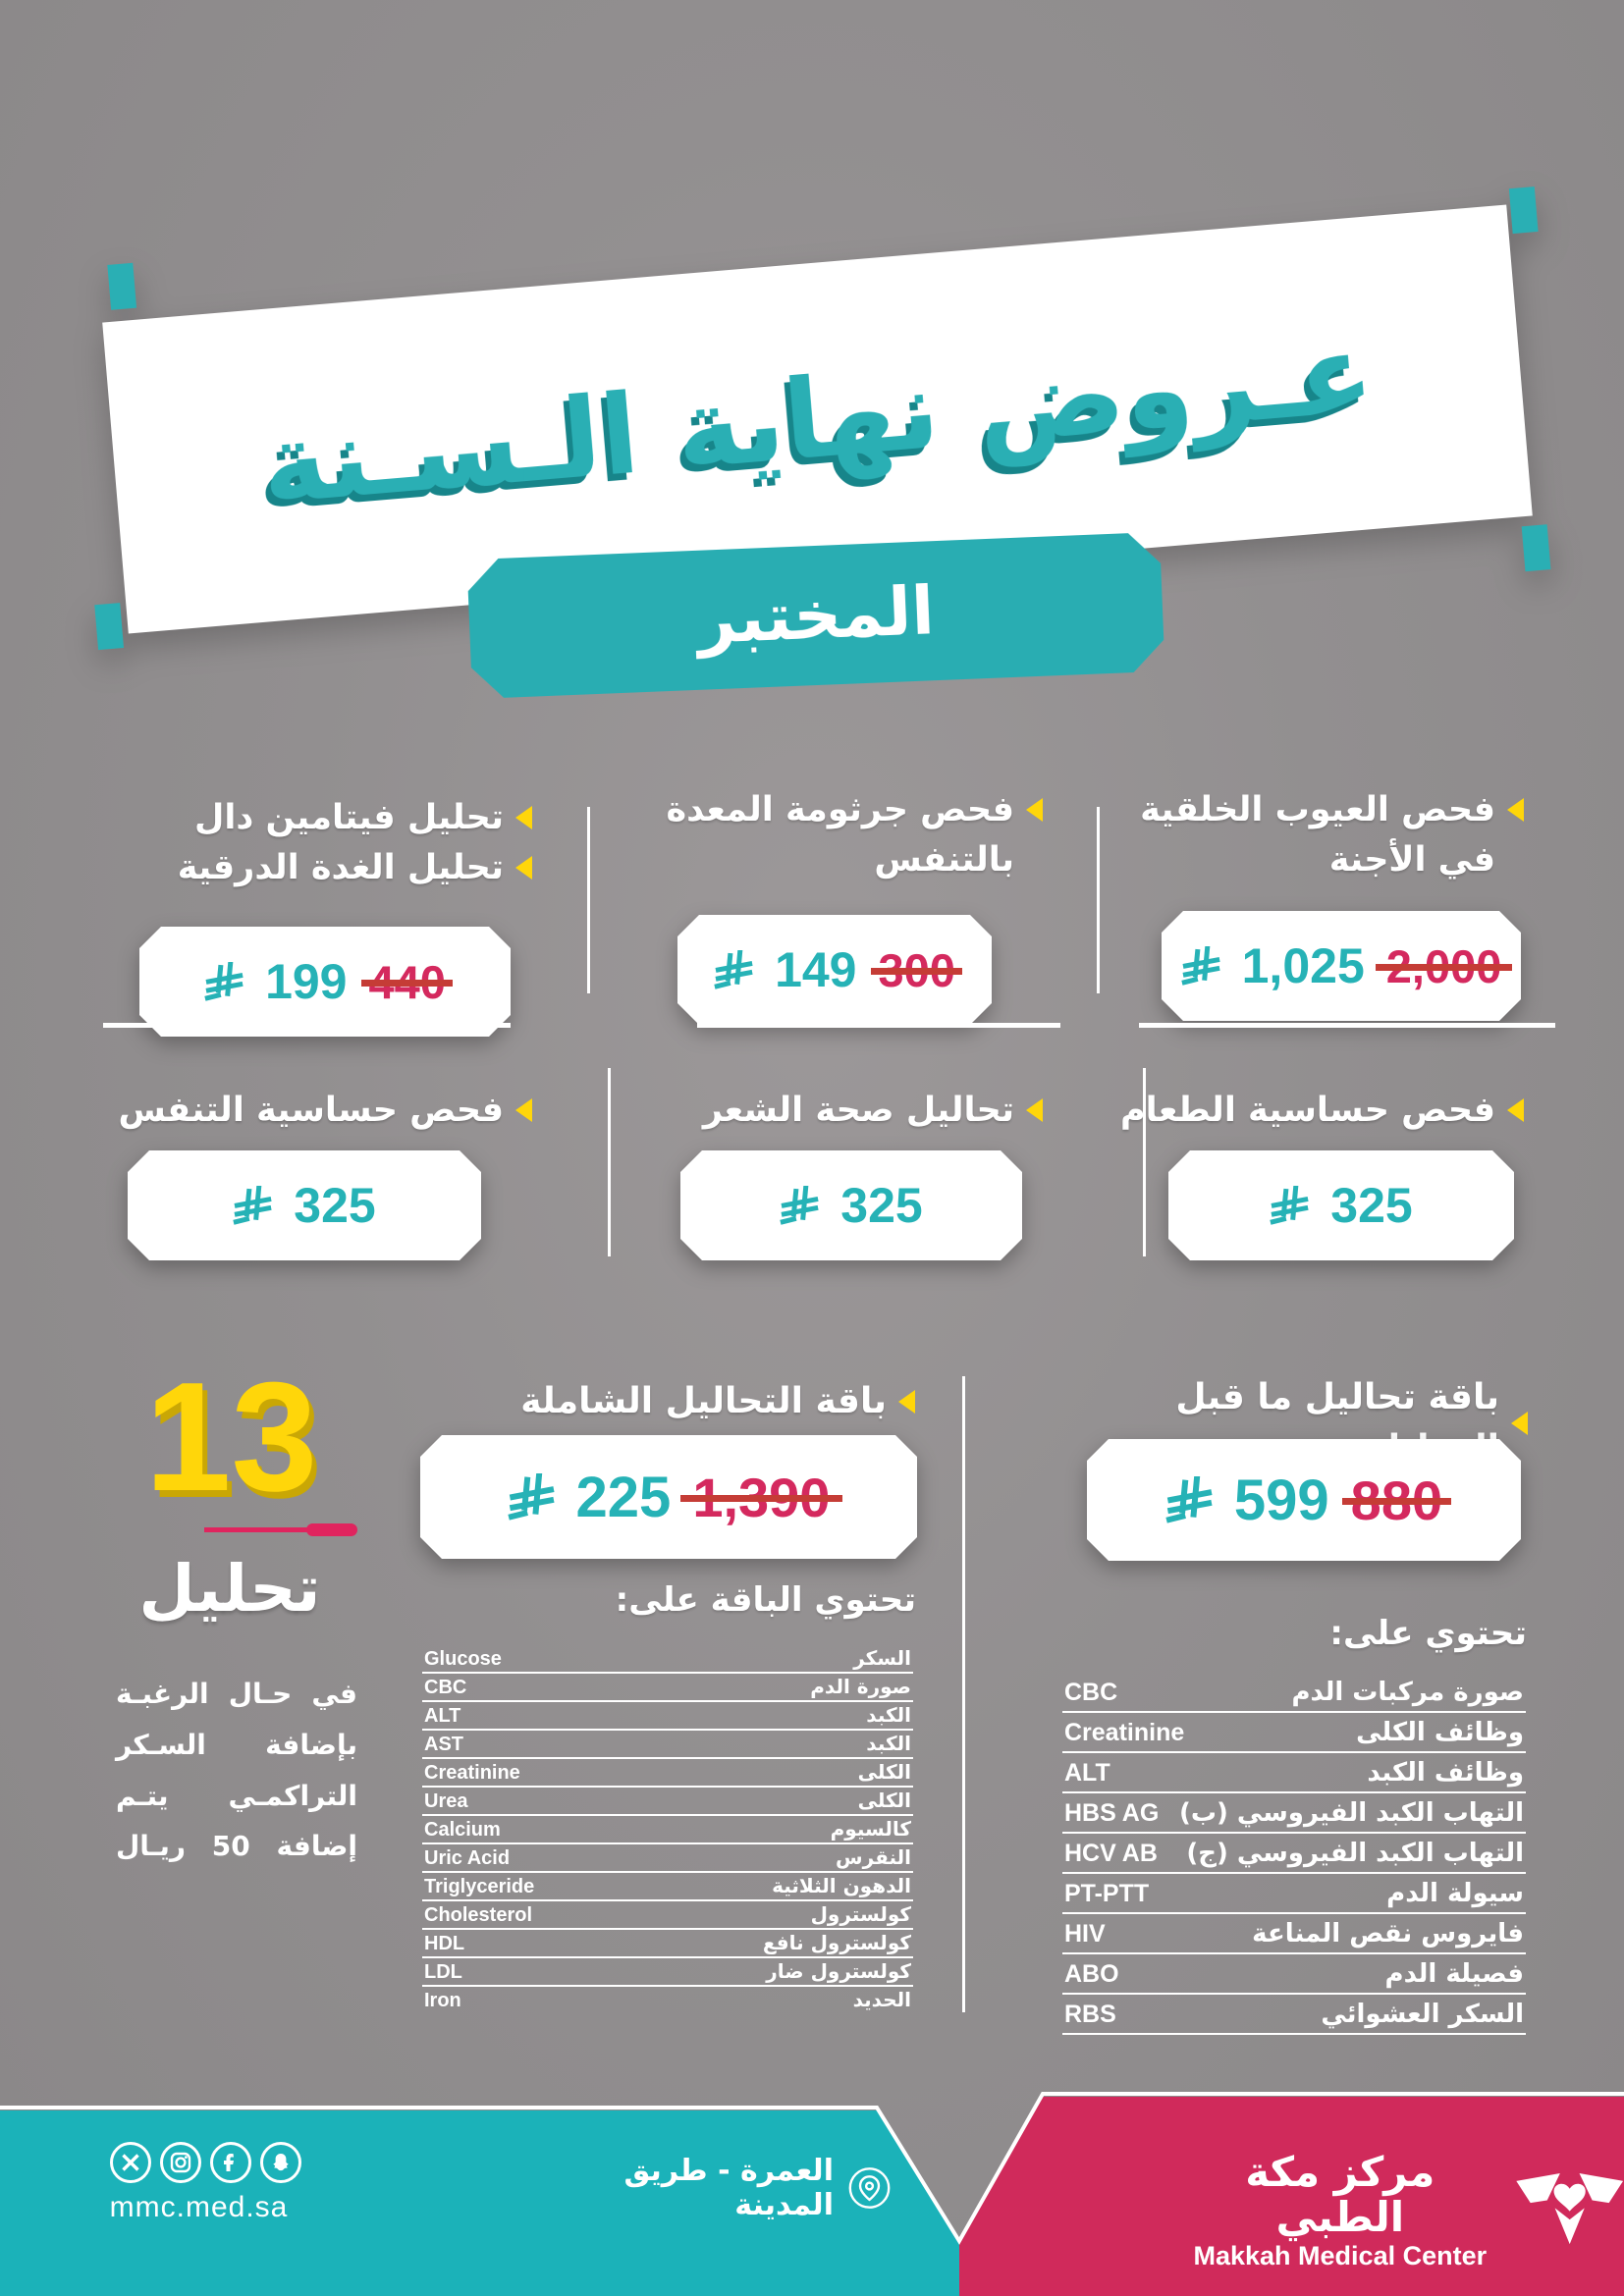 This screenshot has height=2296, width=1624. What do you see at coordinates (1312, 835) in the screenshot?
I see `offer-fetal-defects: فحص العيوب الخلقية في الأجنة` at bounding box center [1312, 835].